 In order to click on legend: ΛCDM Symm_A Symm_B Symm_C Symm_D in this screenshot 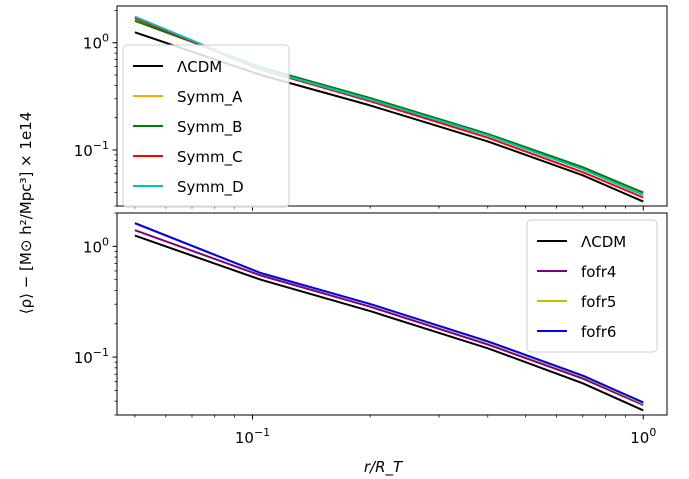, I will do `click(206, 126)`.